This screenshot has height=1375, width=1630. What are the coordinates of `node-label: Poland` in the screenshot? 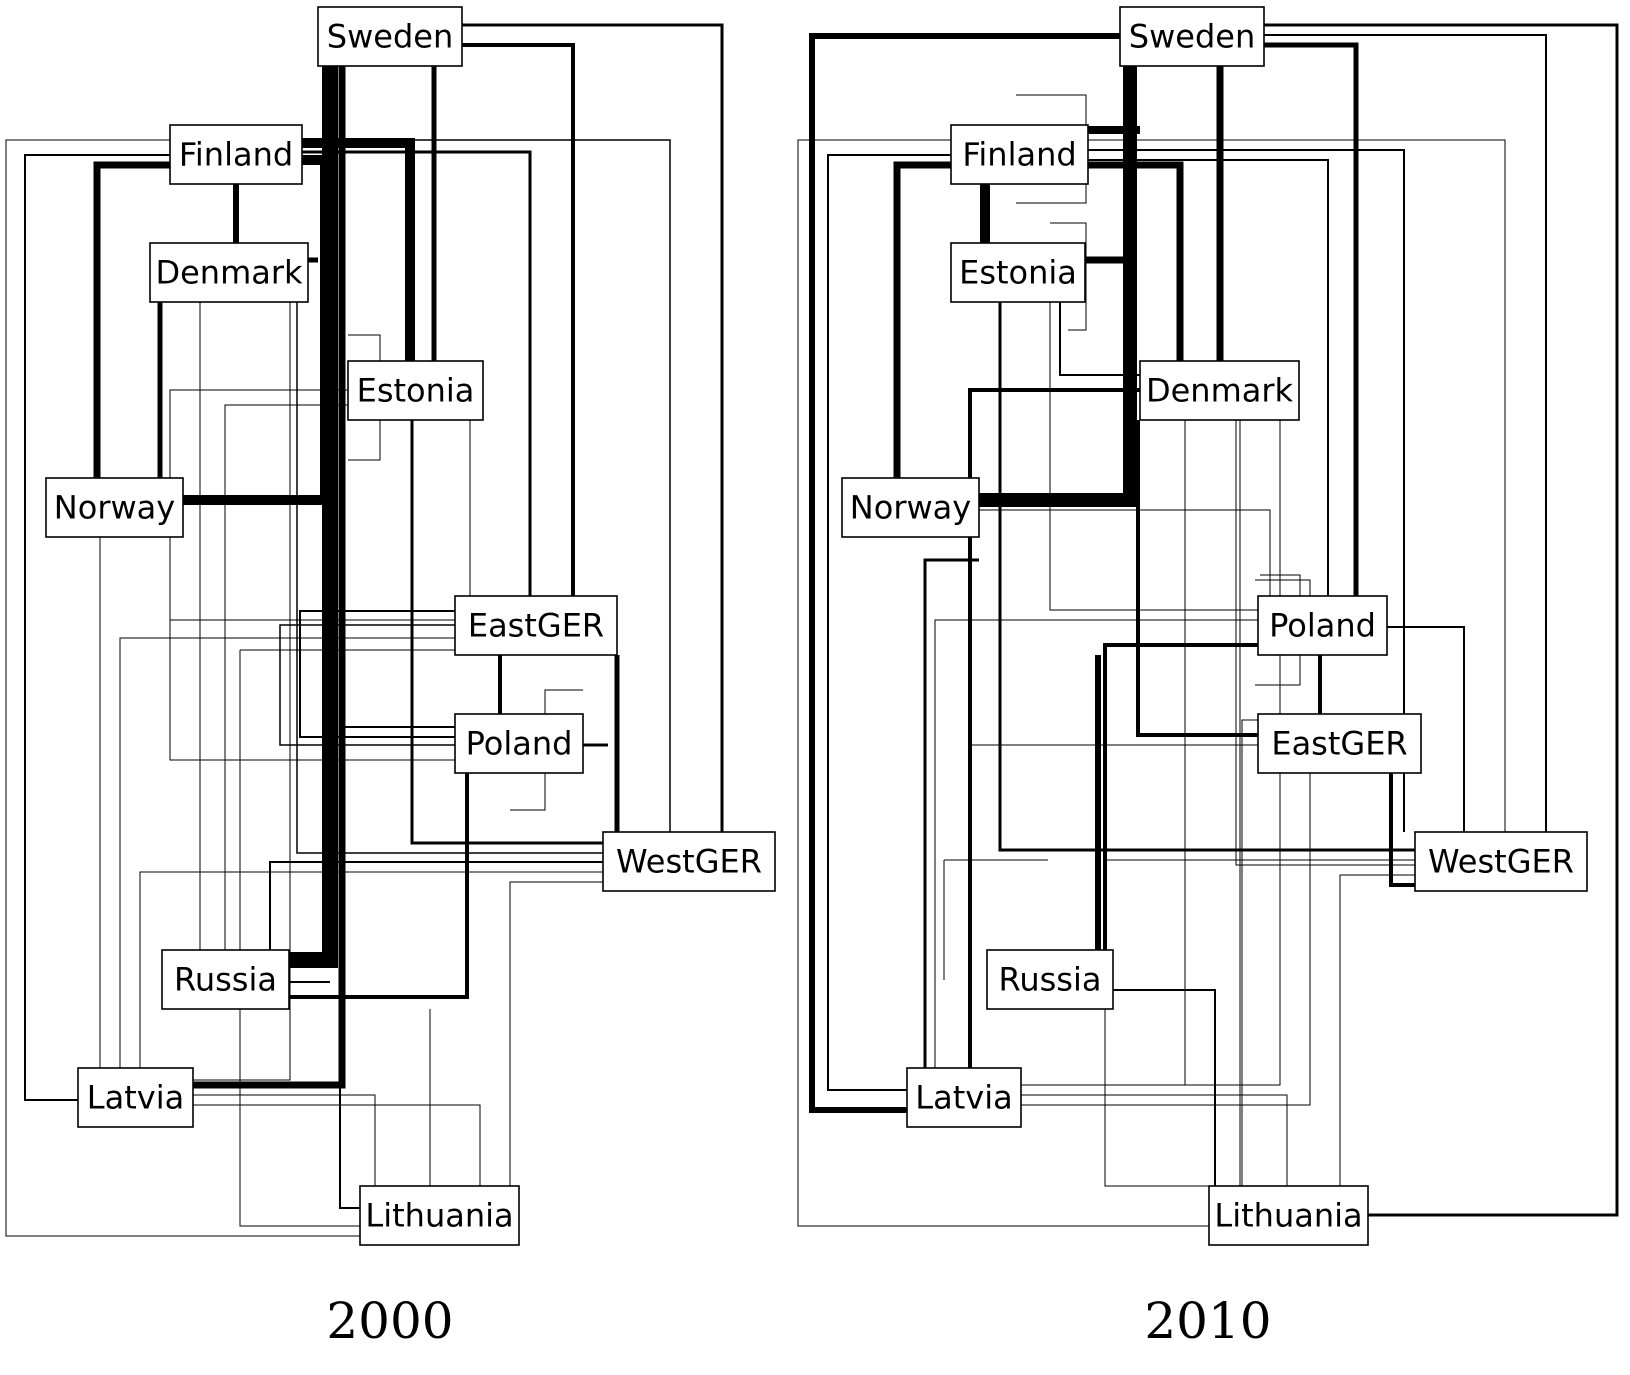 It's located at (1322, 626).